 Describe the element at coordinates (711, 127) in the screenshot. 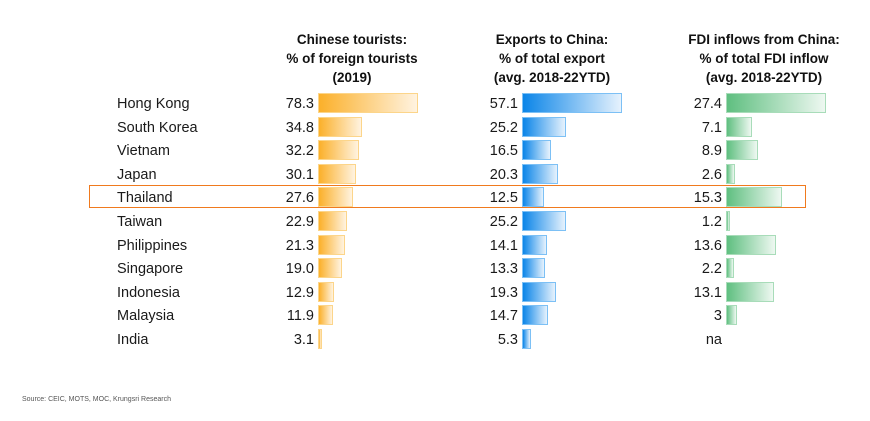

I see `fdi-value-label: 7.1` at that location.